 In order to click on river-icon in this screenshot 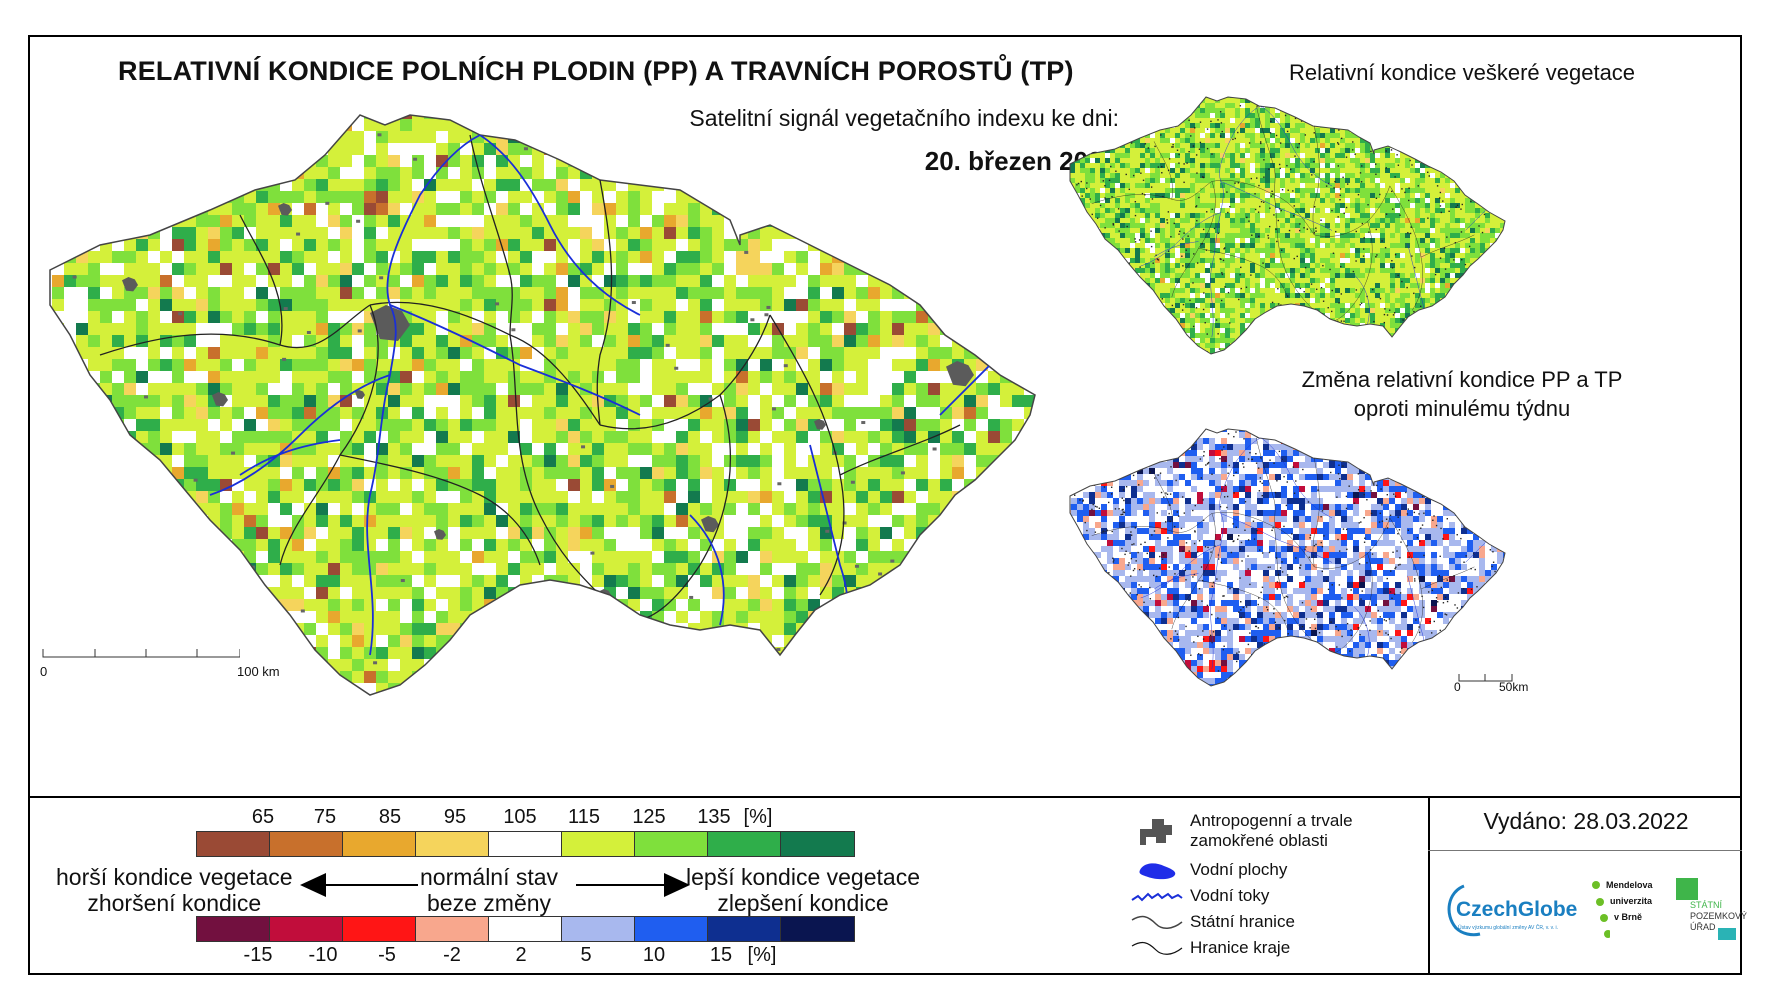, I will do `click(1157, 897)`.